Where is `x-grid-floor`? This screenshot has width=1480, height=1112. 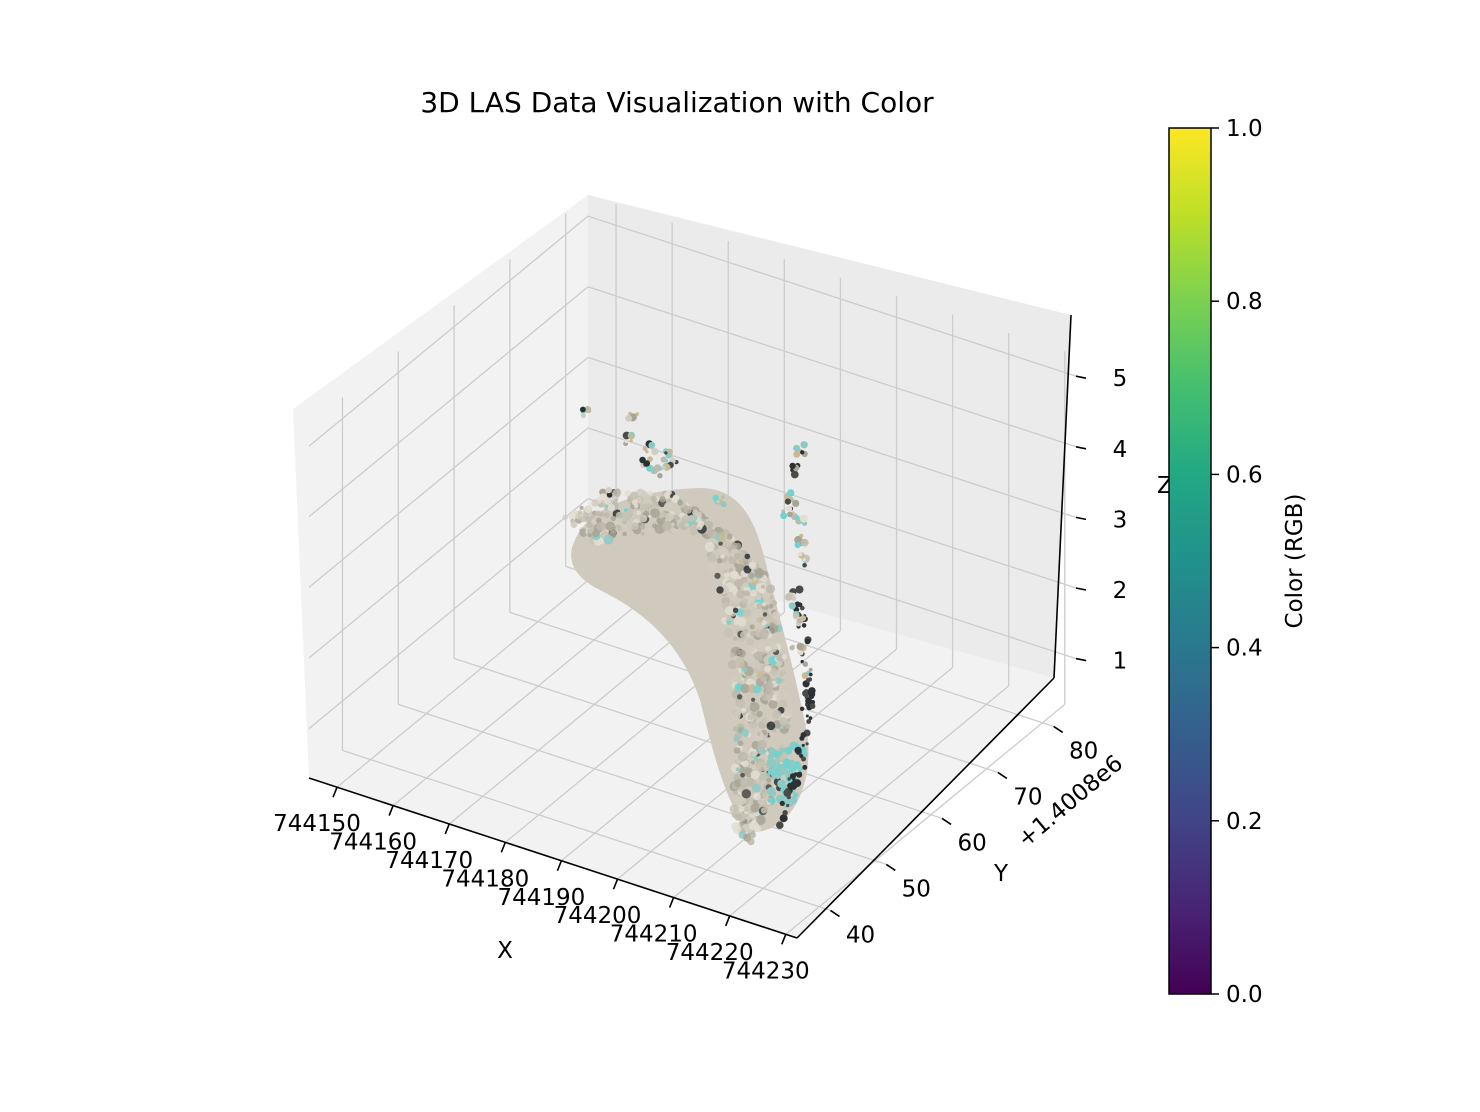 x-grid-floor is located at coordinates (869, 801).